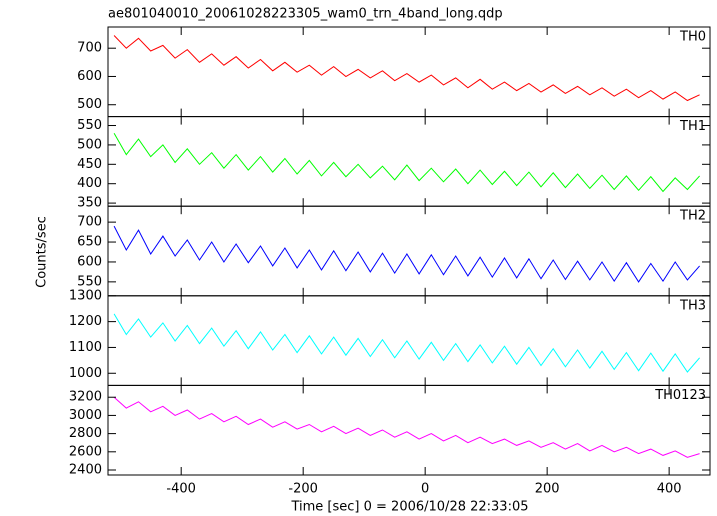 The width and height of the screenshot is (717, 516). Describe the element at coordinates (85, 415) in the screenshot. I see `y-tick-label: 3000` at that location.